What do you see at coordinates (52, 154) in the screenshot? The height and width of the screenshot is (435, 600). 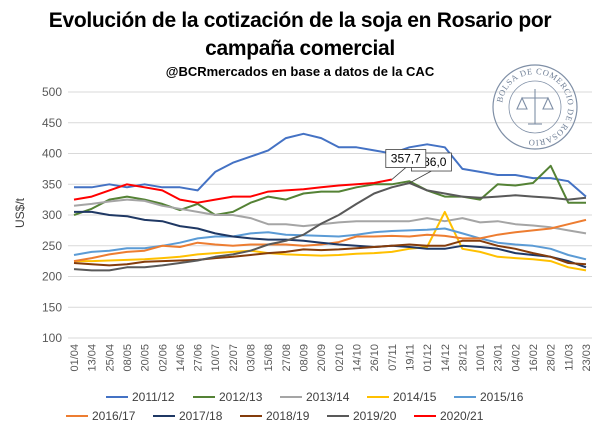 I see `y-tick-label: 400` at bounding box center [52, 154].